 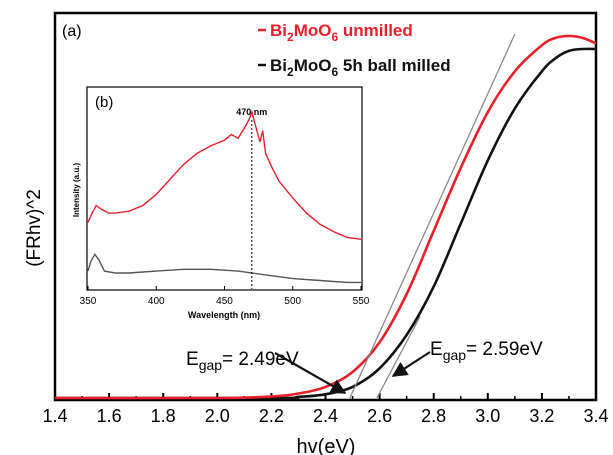 I want to click on inset-x-axis: 350 400 450 500 550, so click(x=225, y=296).